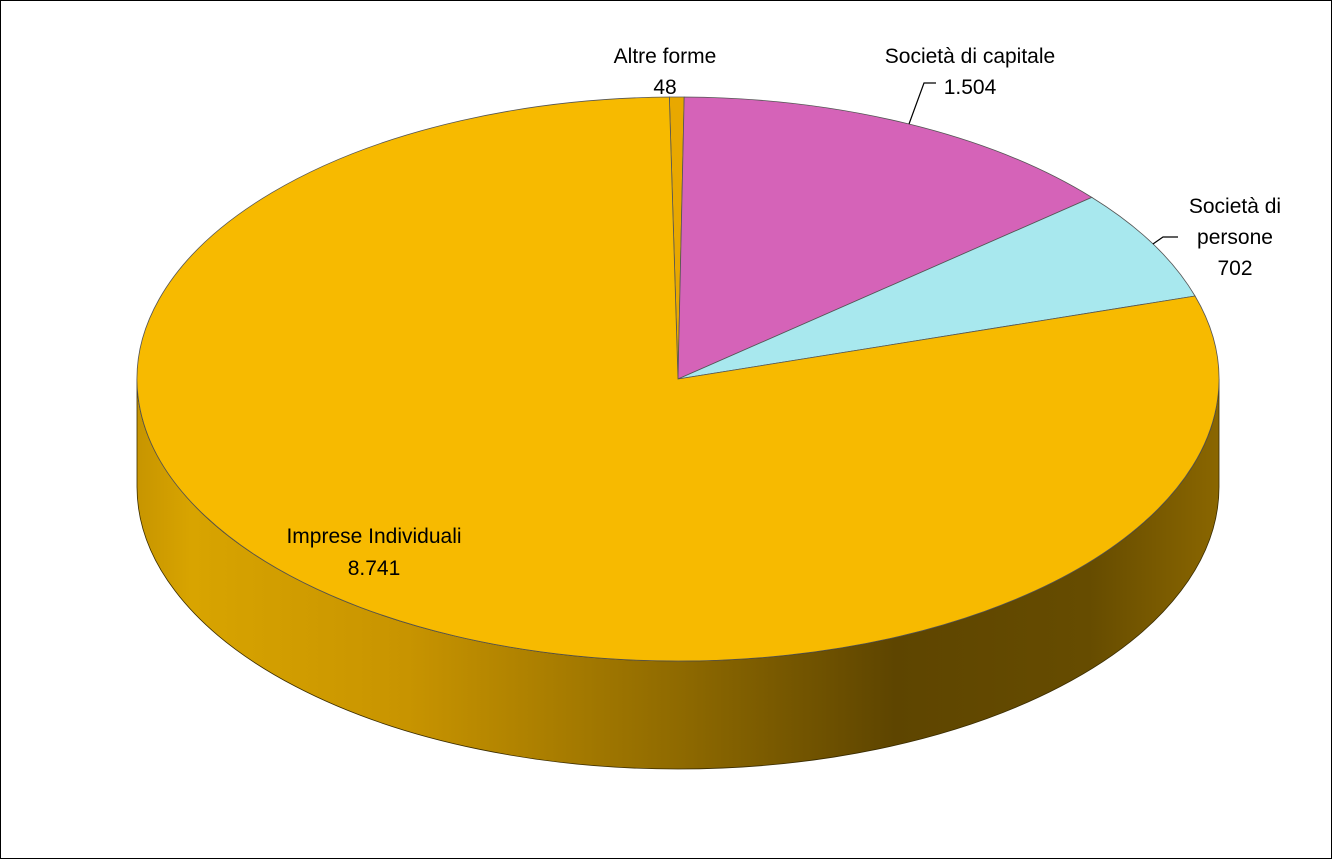 This screenshot has height=860, width=1332. I want to click on slice-label-altre-forme: Altre forme, so click(665, 56).